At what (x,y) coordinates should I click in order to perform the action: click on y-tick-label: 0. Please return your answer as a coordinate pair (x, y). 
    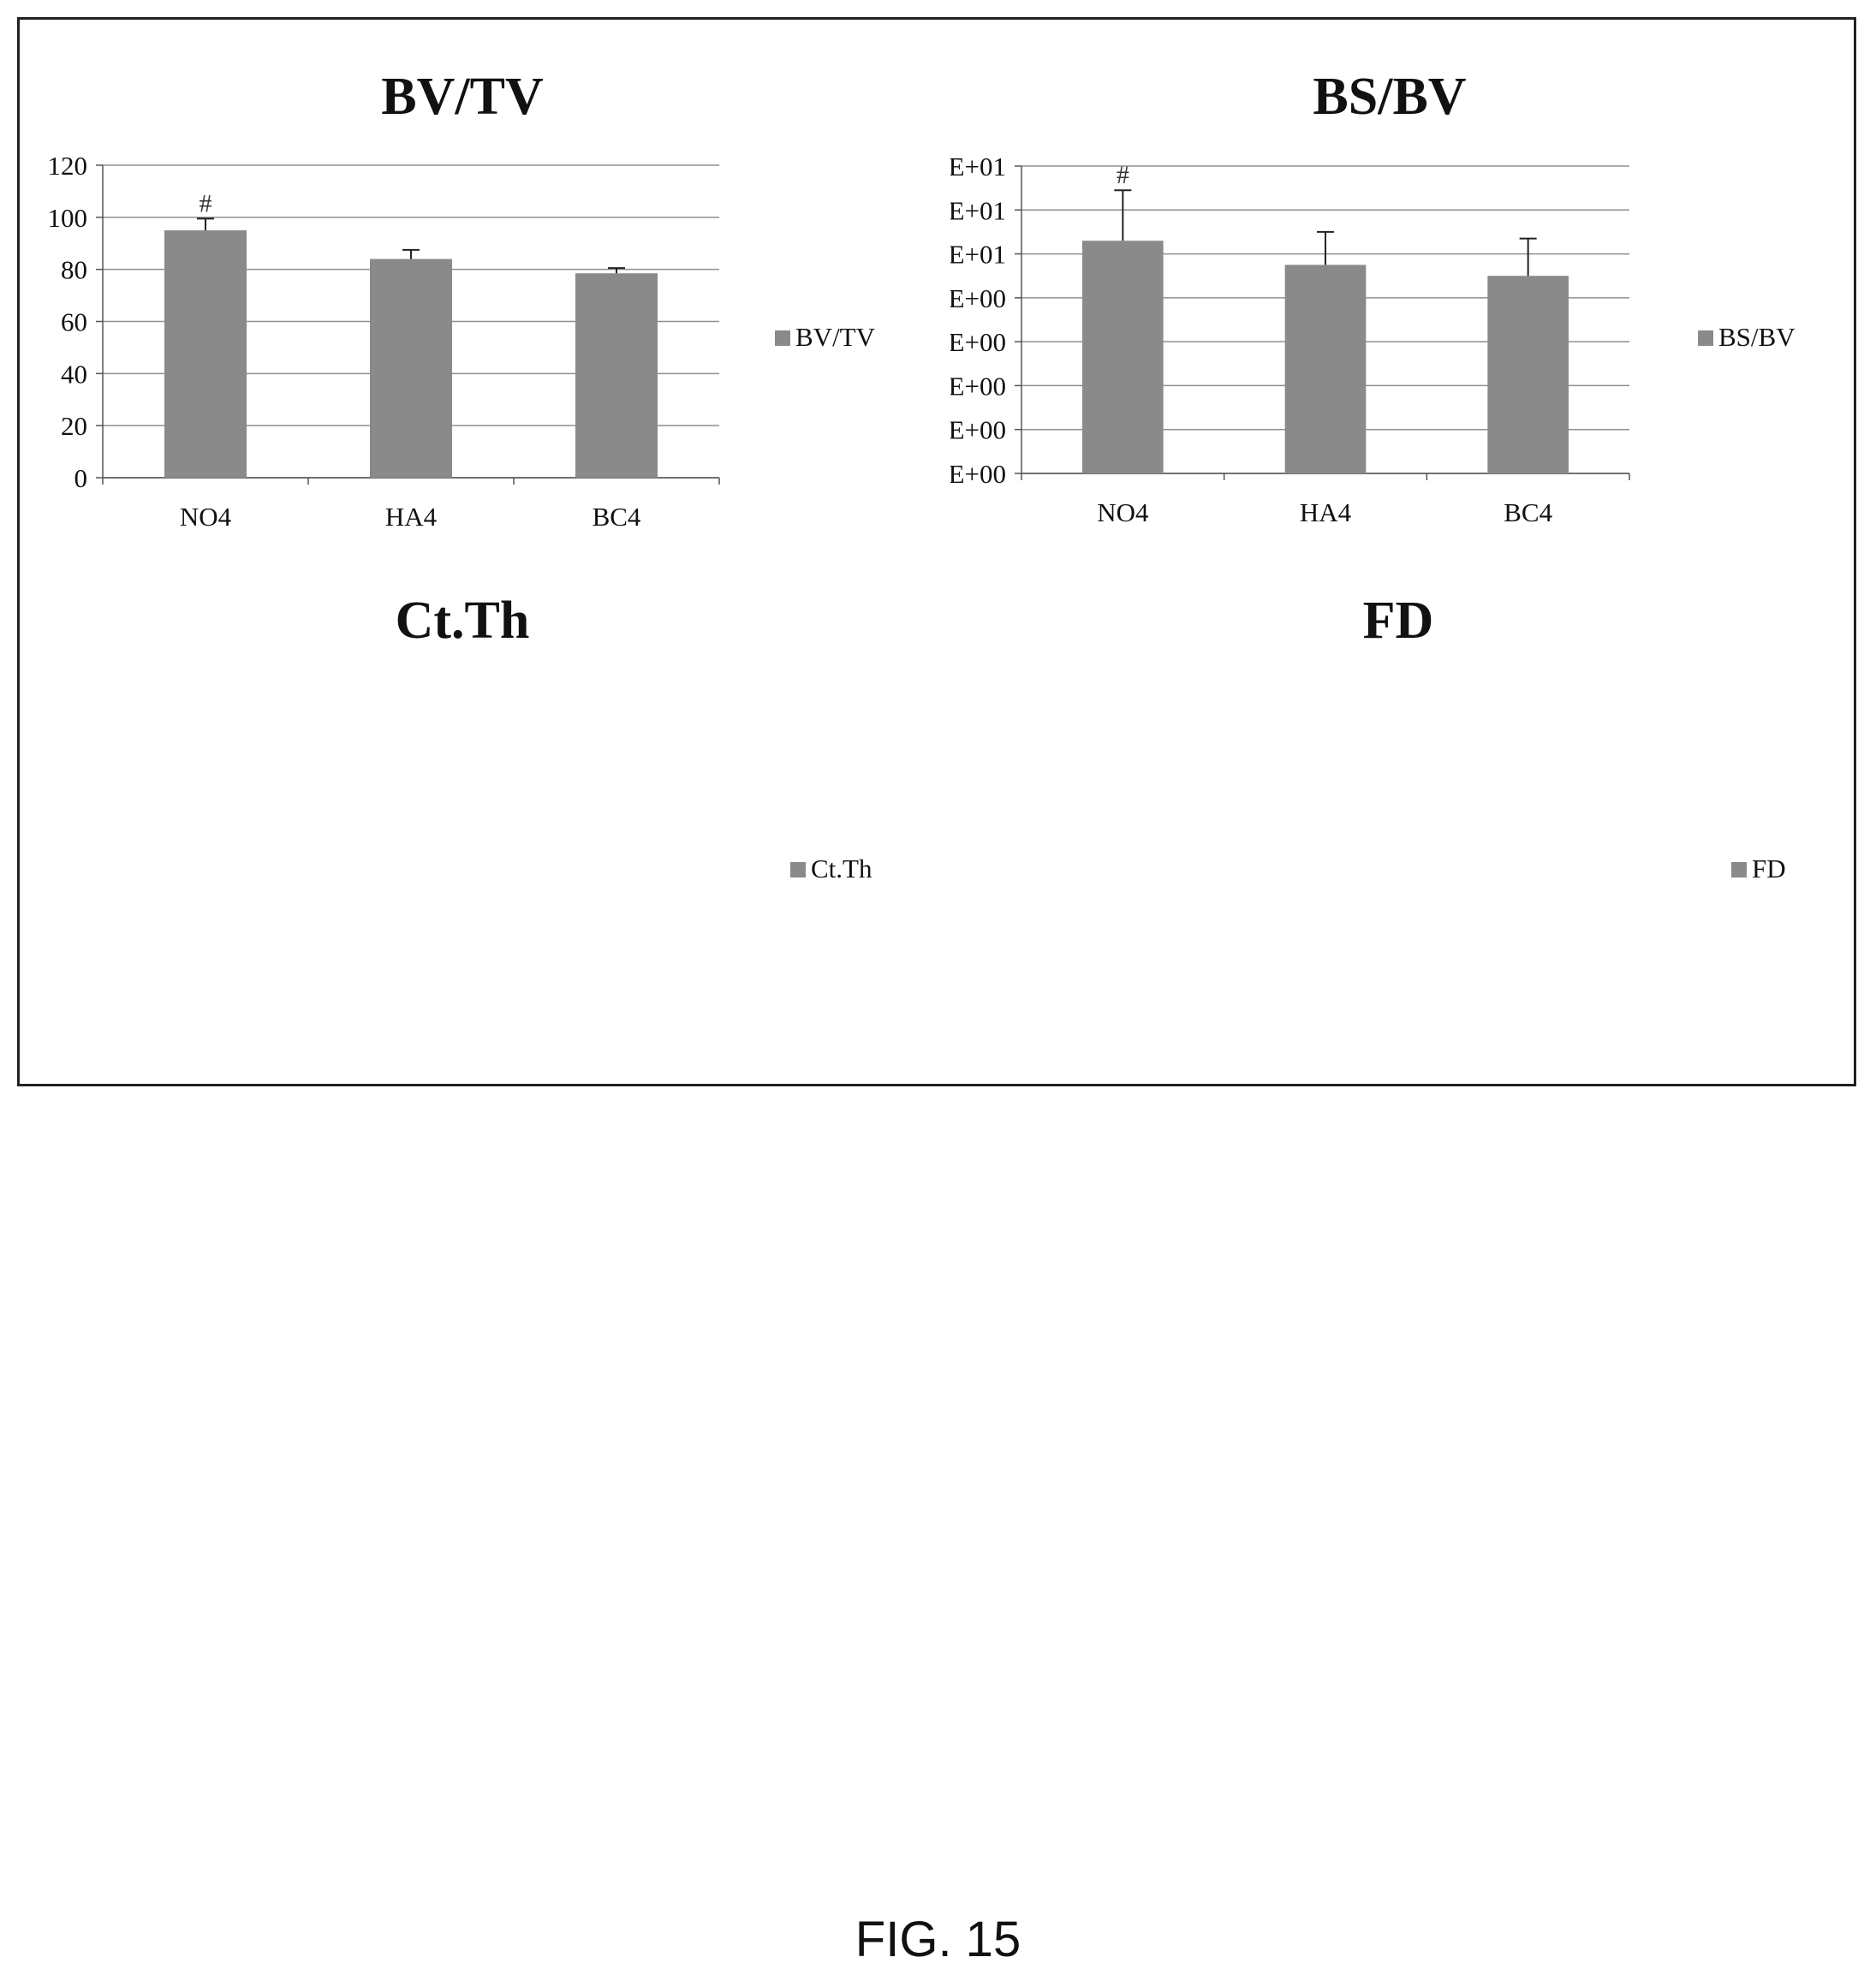
    Looking at the image, I should click on (81, 478).